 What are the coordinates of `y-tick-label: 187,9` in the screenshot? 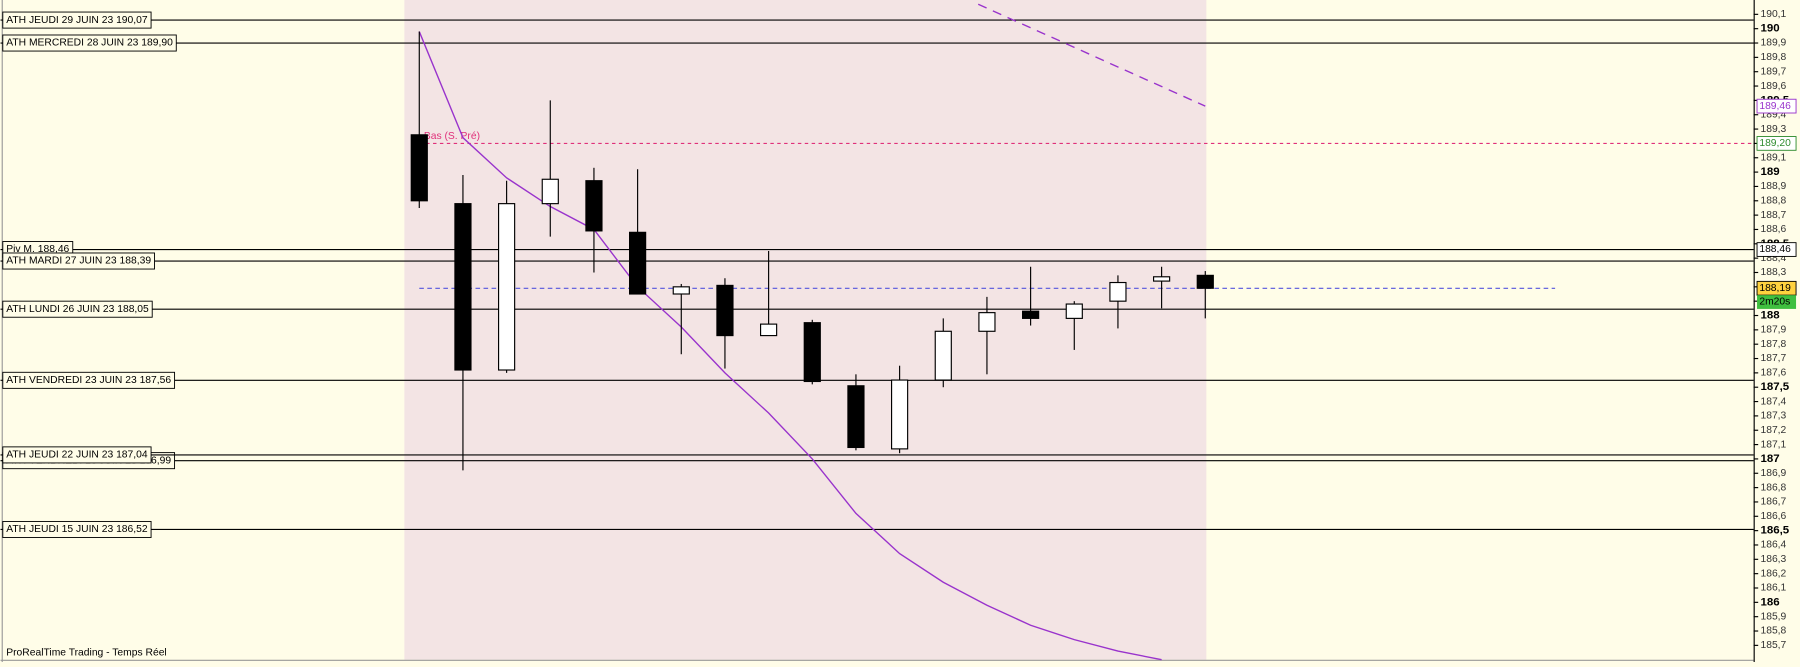 It's located at (1773, 330).